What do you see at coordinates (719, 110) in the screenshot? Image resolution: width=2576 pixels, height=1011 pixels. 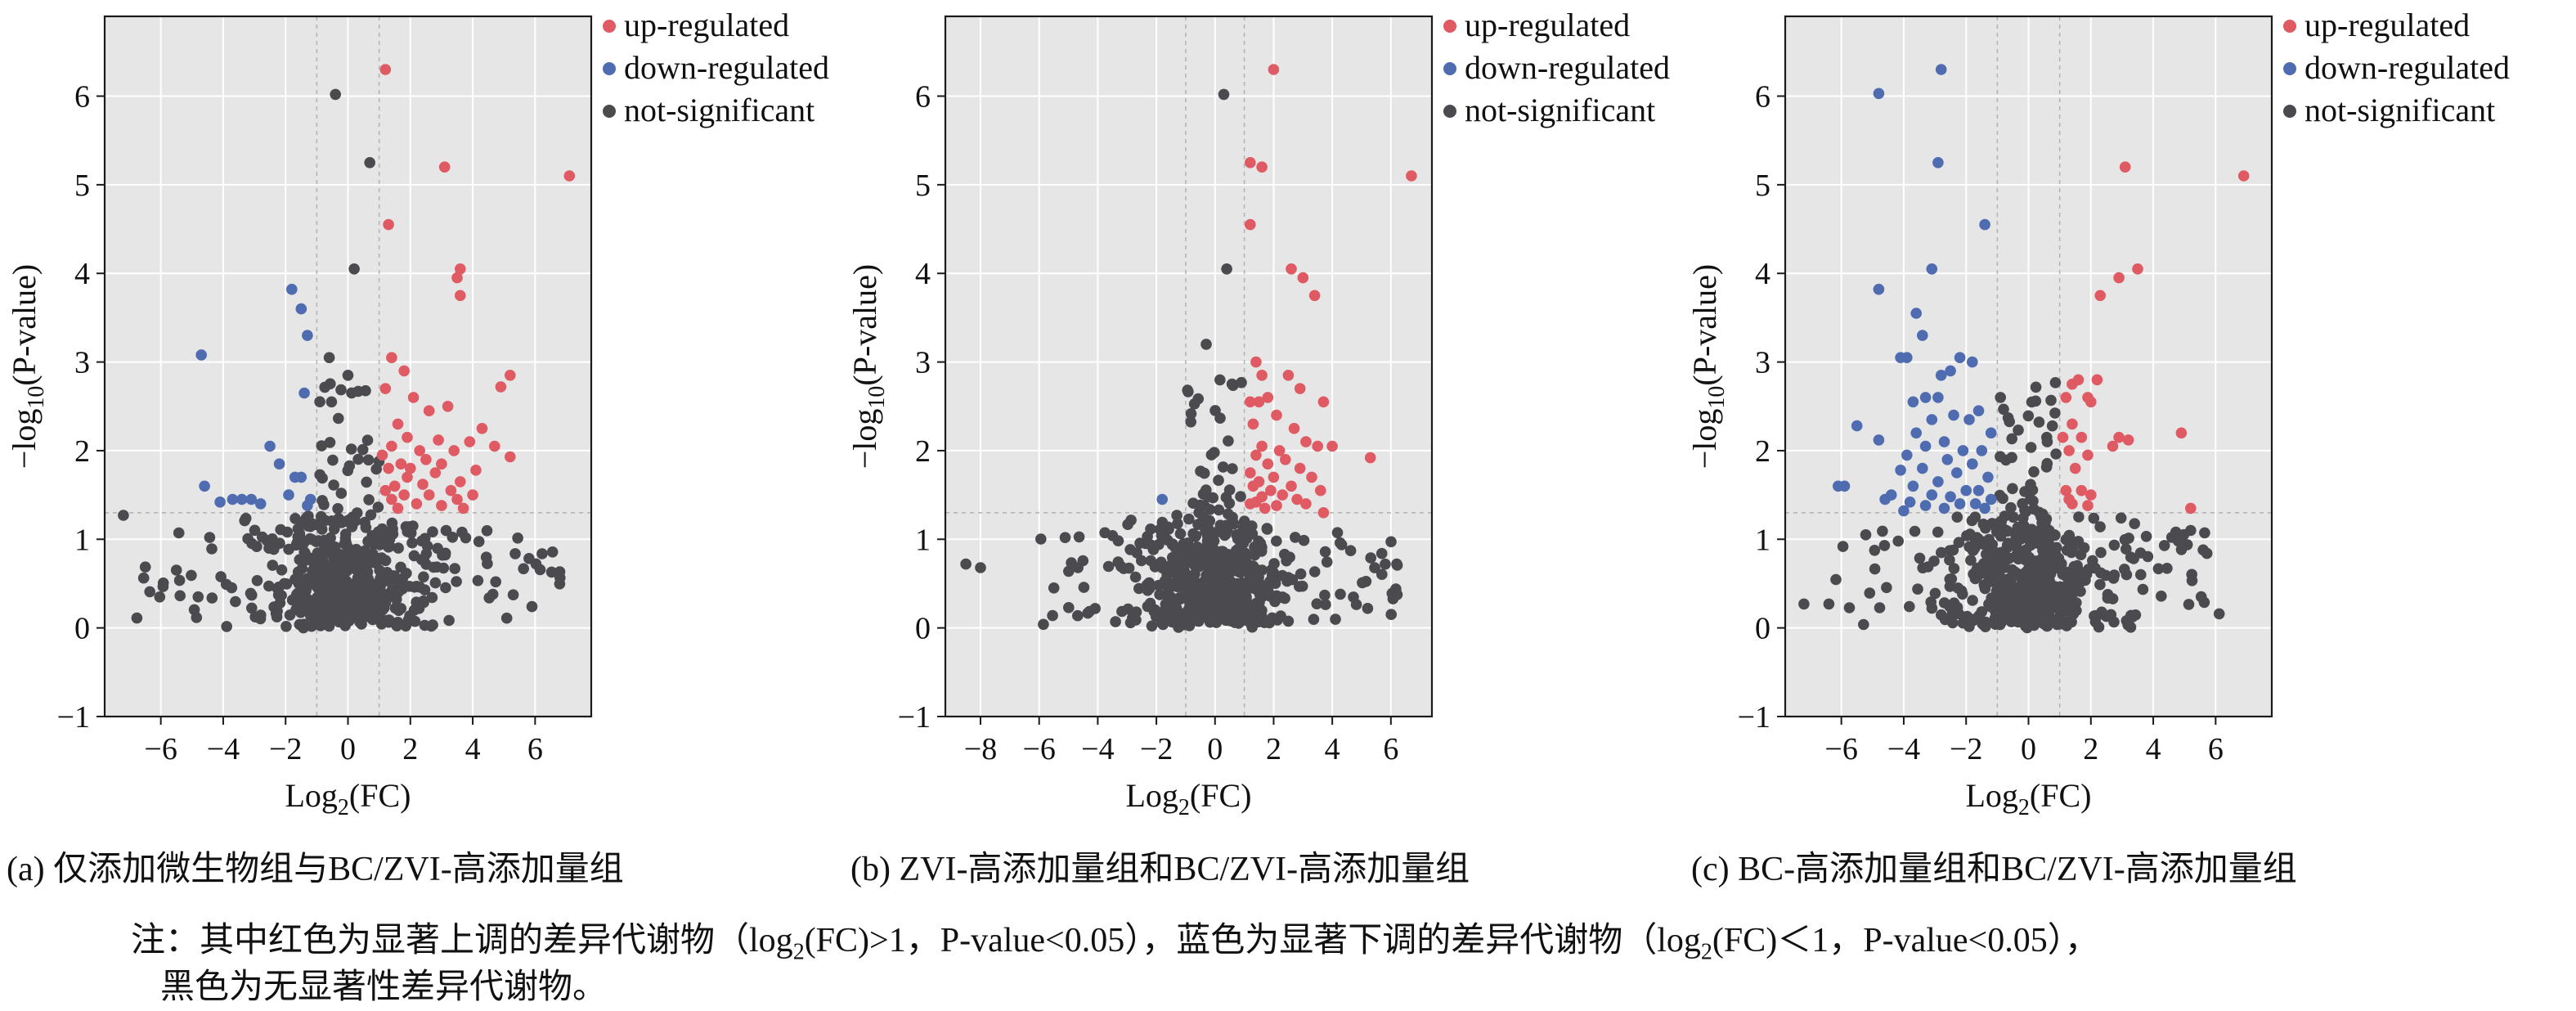 I see `legend-label-not-significant: not-significant` at bounding box center [719, 110].